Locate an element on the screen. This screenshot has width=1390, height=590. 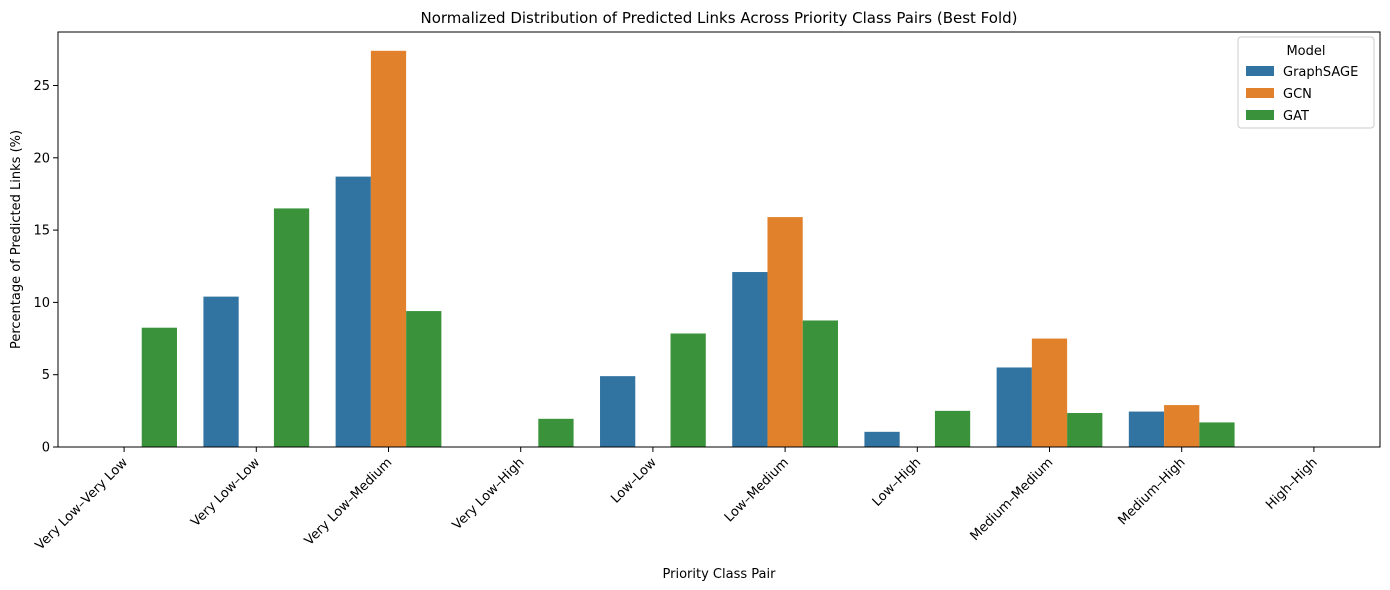
y-tick-label: 25 is located at coordinates (41, 86).